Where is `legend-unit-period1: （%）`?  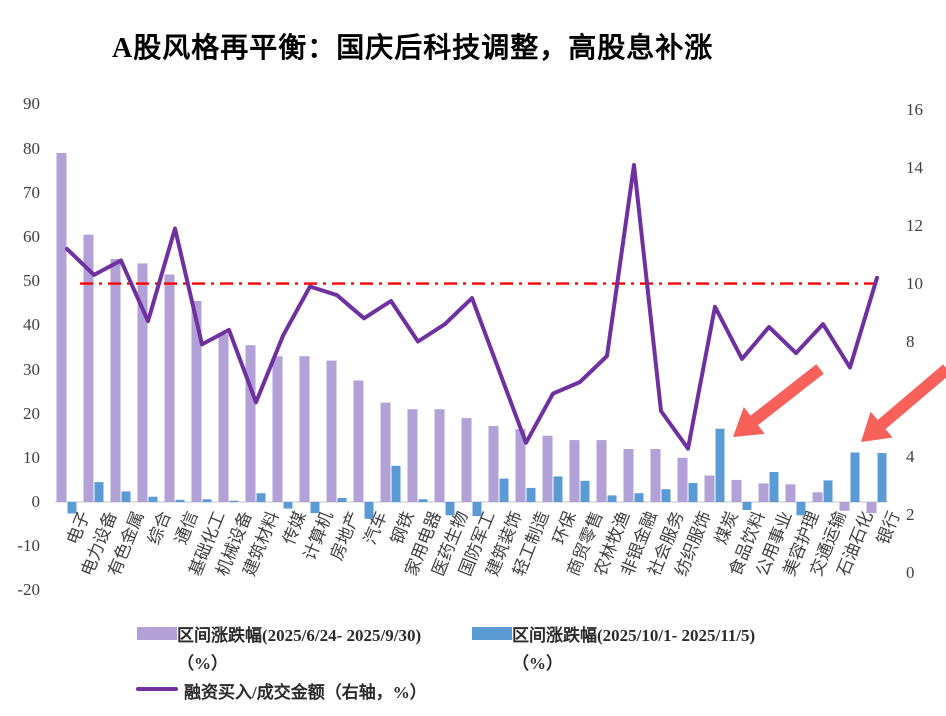 legend-unit-period1: （%） is located at coordinates (202, 663).